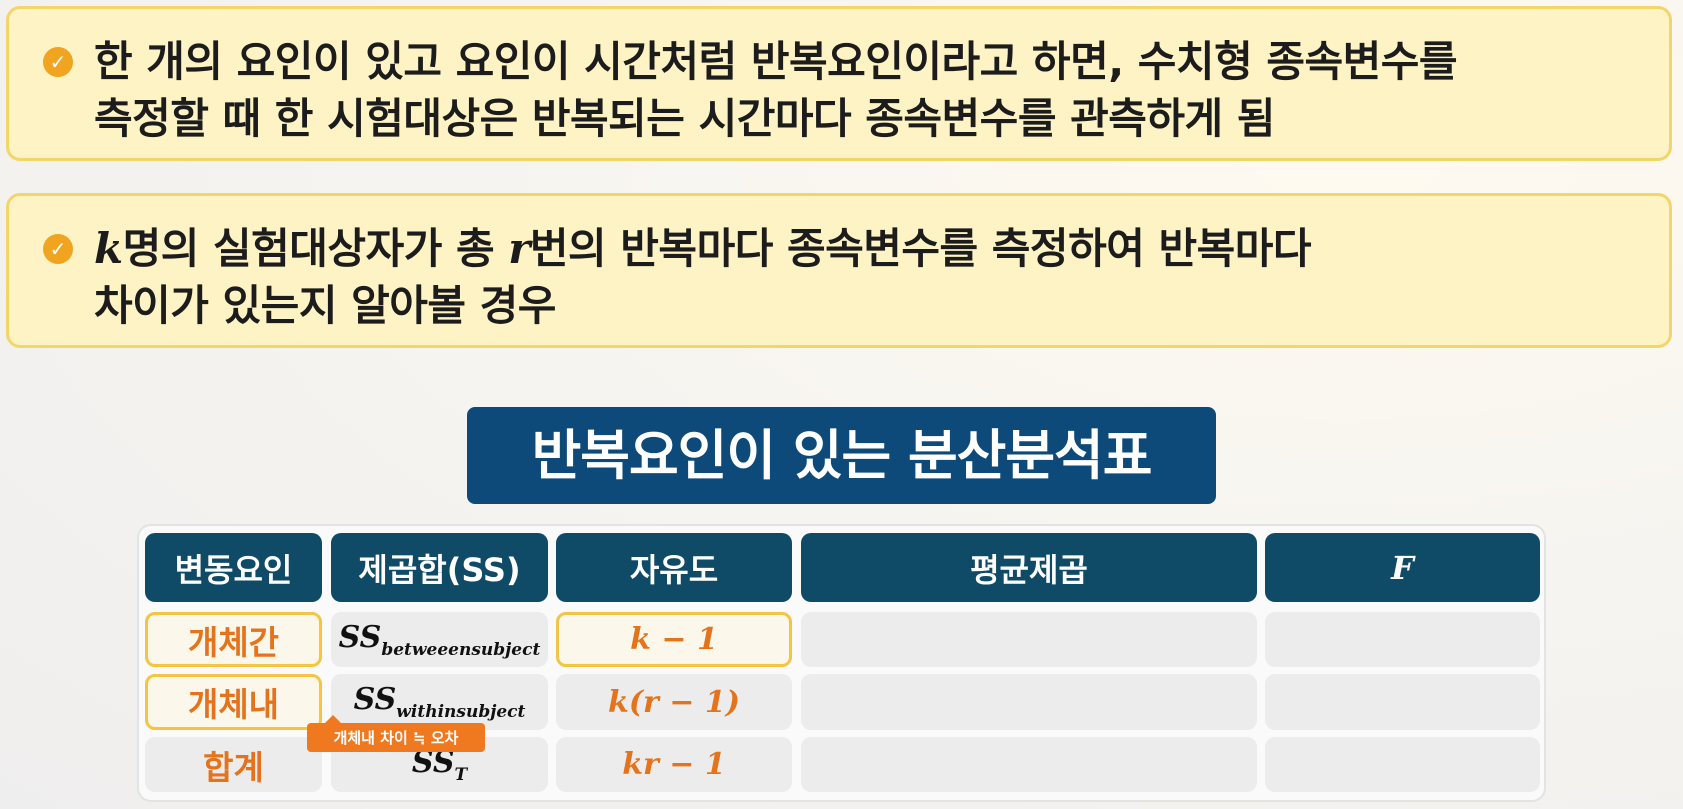  I want to click on table-title: 반복요인이 있는 분산분석표, so click(841, 455).